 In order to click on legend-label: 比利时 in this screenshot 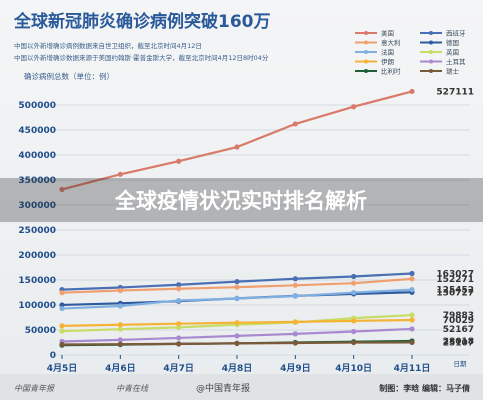, I will do `click(391, 71)`.